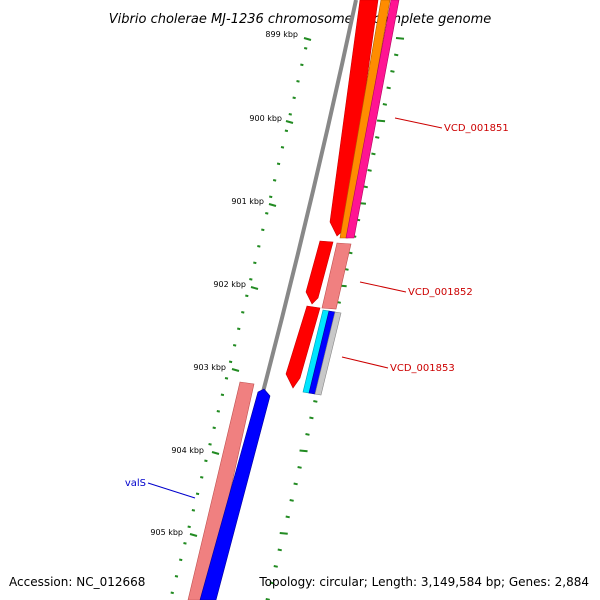 The image size is (600, 600). What do you see at coordinates (372, 119) in the screenshot?
I see `gene-feature-pink` at bounding box center [372, 119].